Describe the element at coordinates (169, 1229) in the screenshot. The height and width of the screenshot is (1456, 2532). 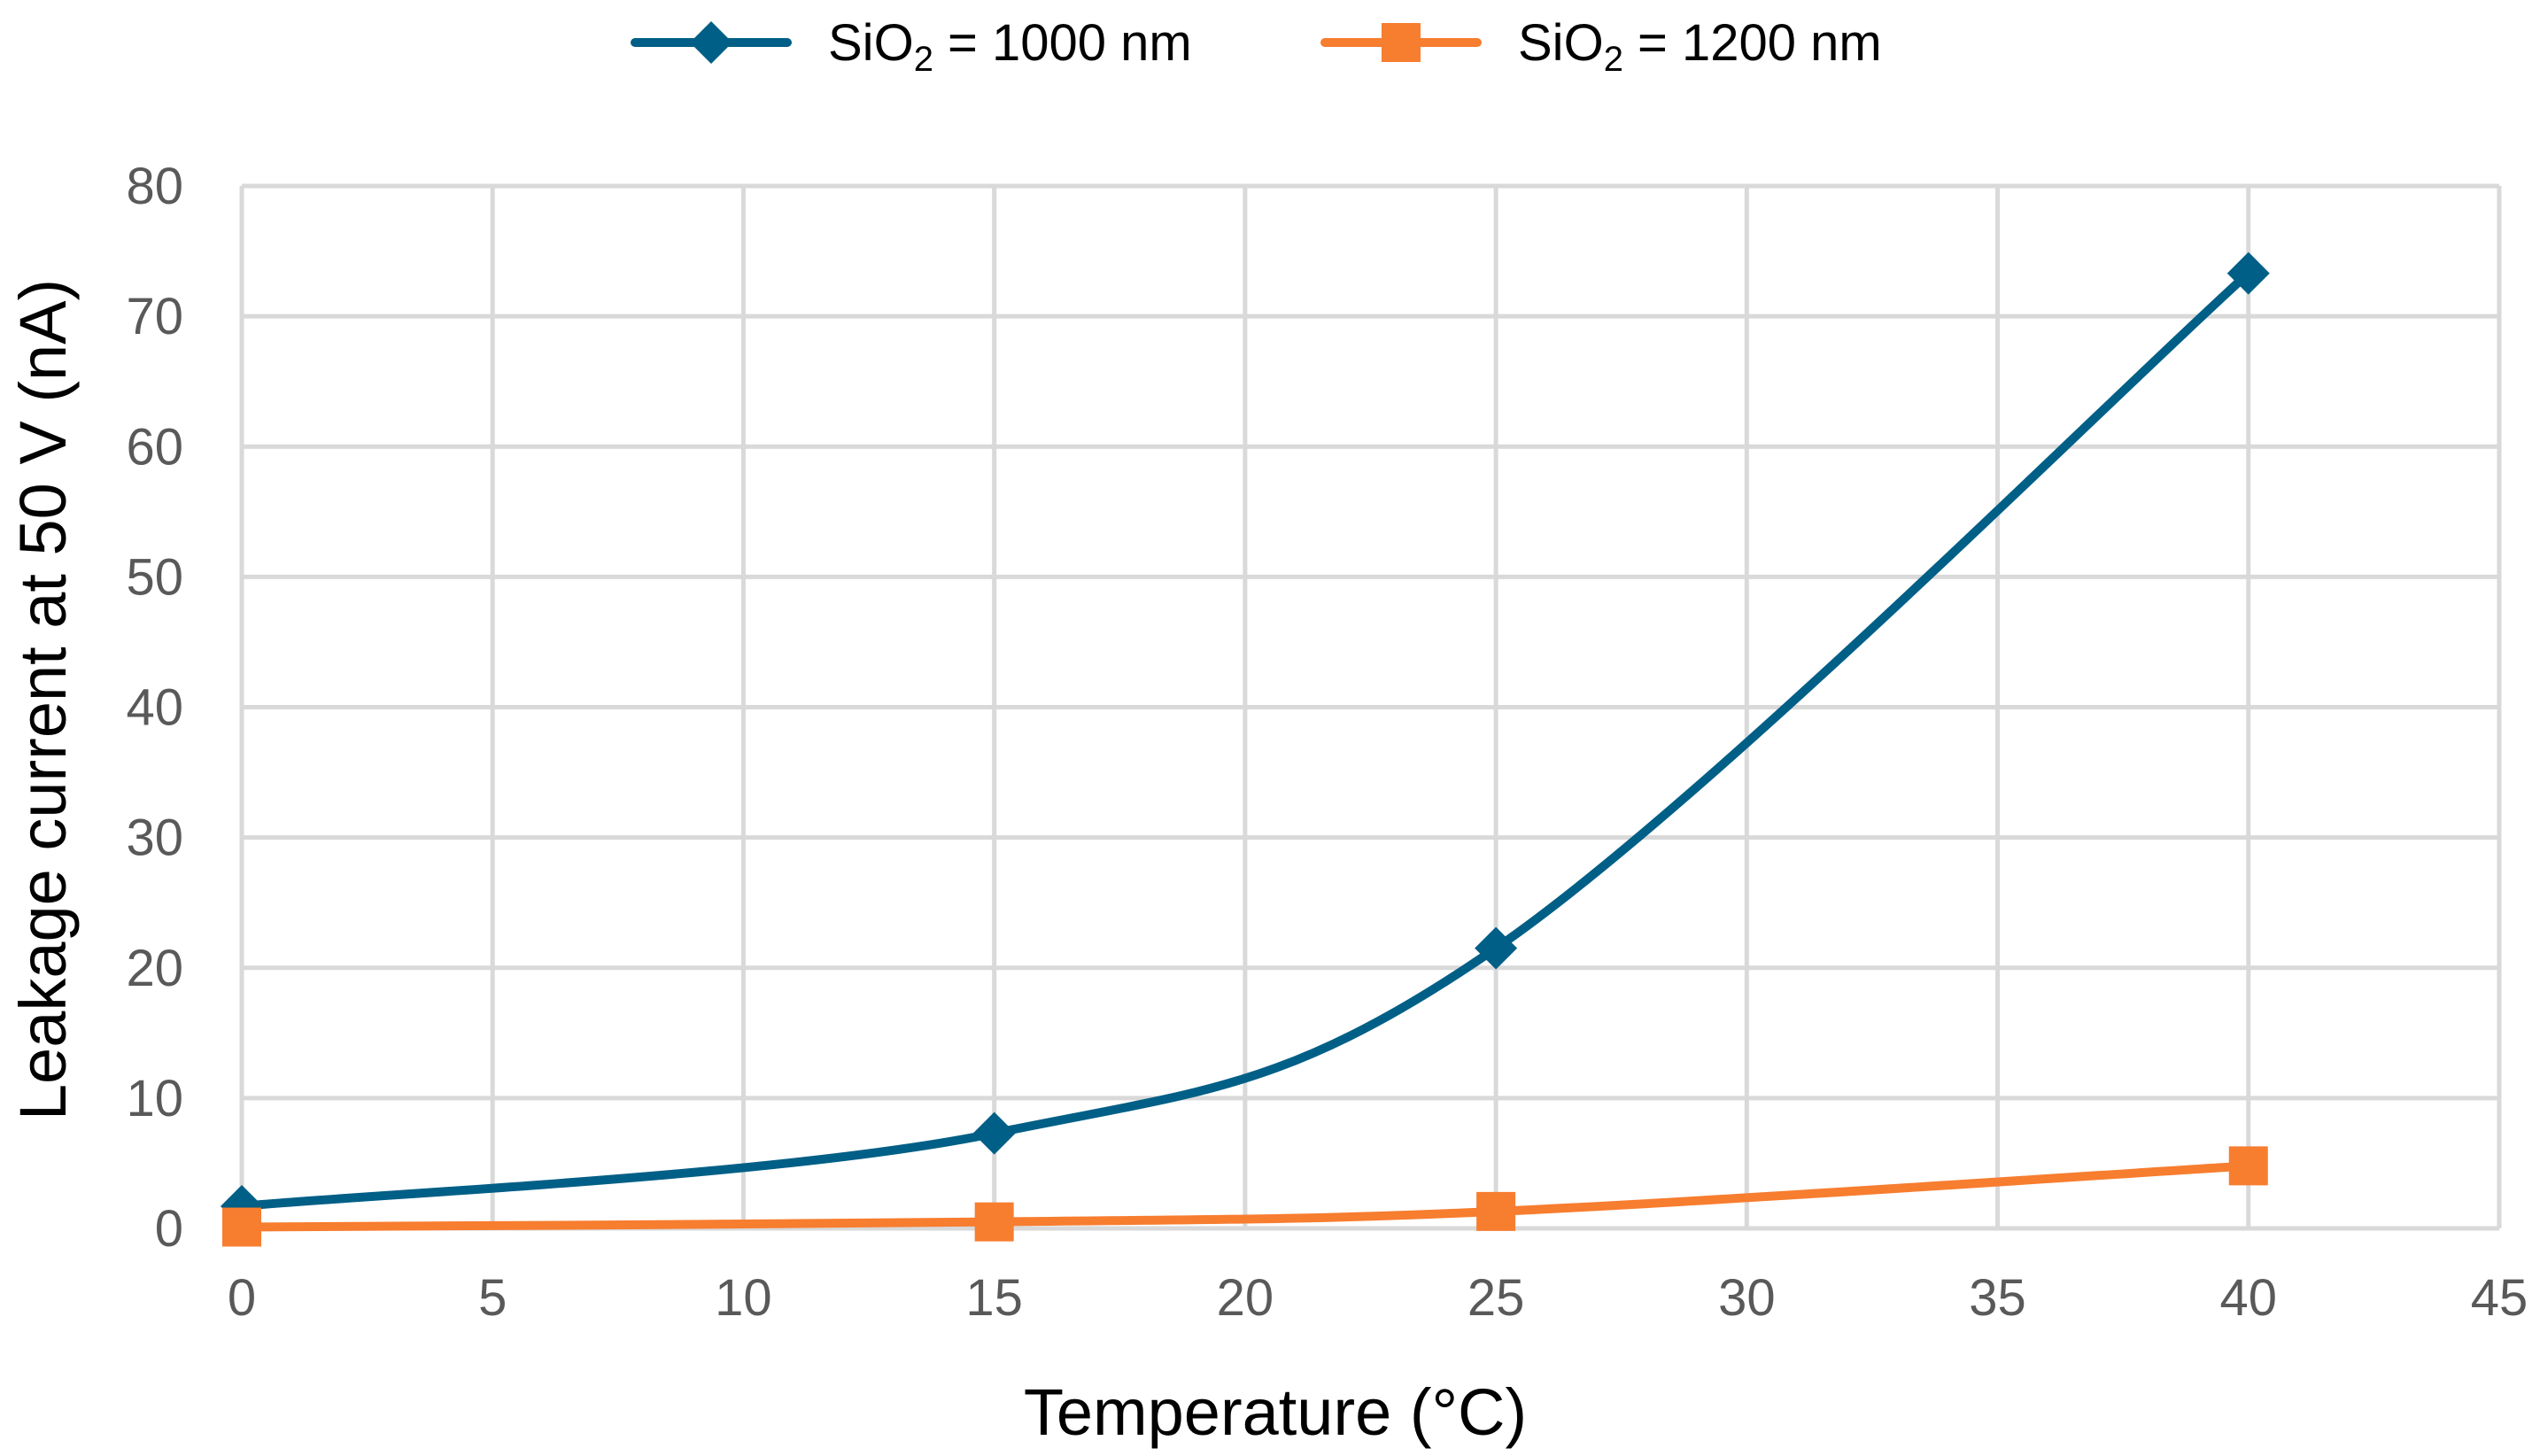
I see `y-tick-label: 0` at that location.